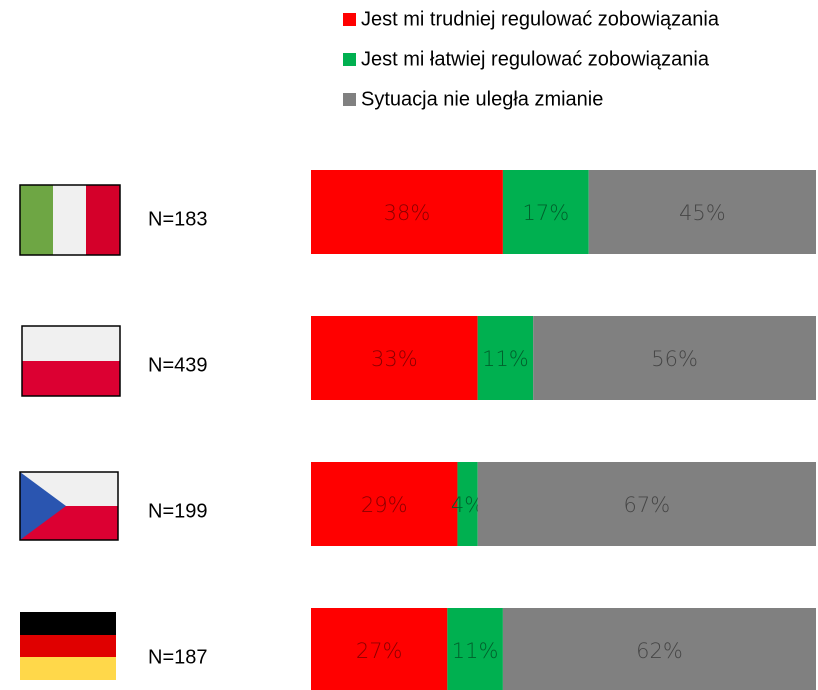  I want to click on category-label: N=199, so click(178, 511).